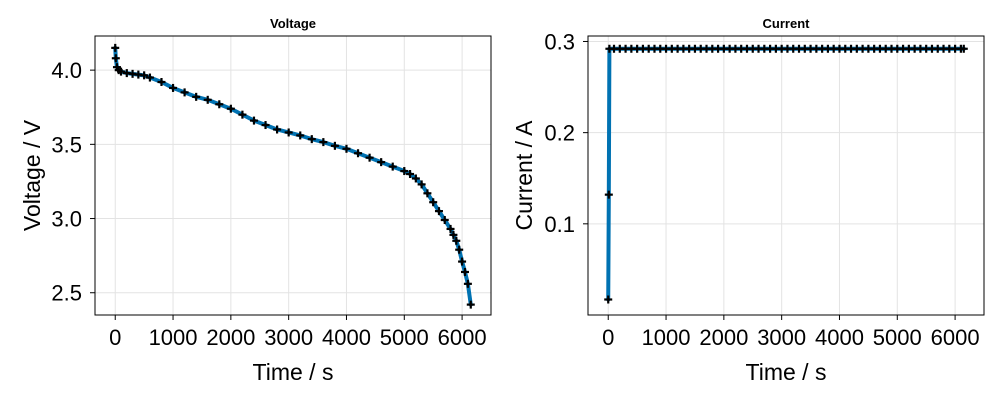 This screenshot has height=400, width=1000. What do you see at coordinates (559, 41) in the screenshot?
I see `y-tick-label: 0.3` at bounding box center [559, 41].